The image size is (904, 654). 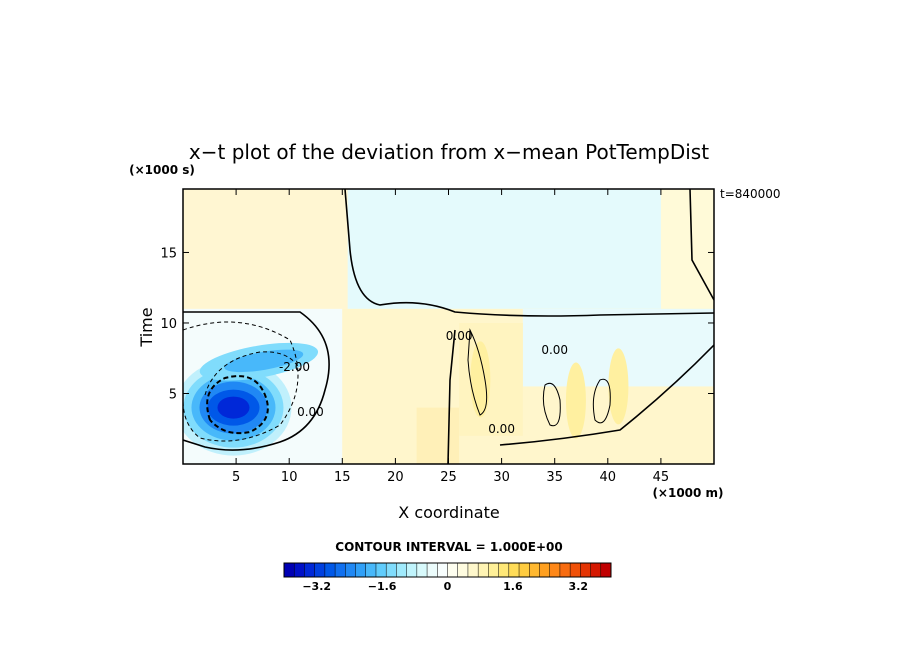 I want to click on field-low-arm, so click(x=264, y=361).